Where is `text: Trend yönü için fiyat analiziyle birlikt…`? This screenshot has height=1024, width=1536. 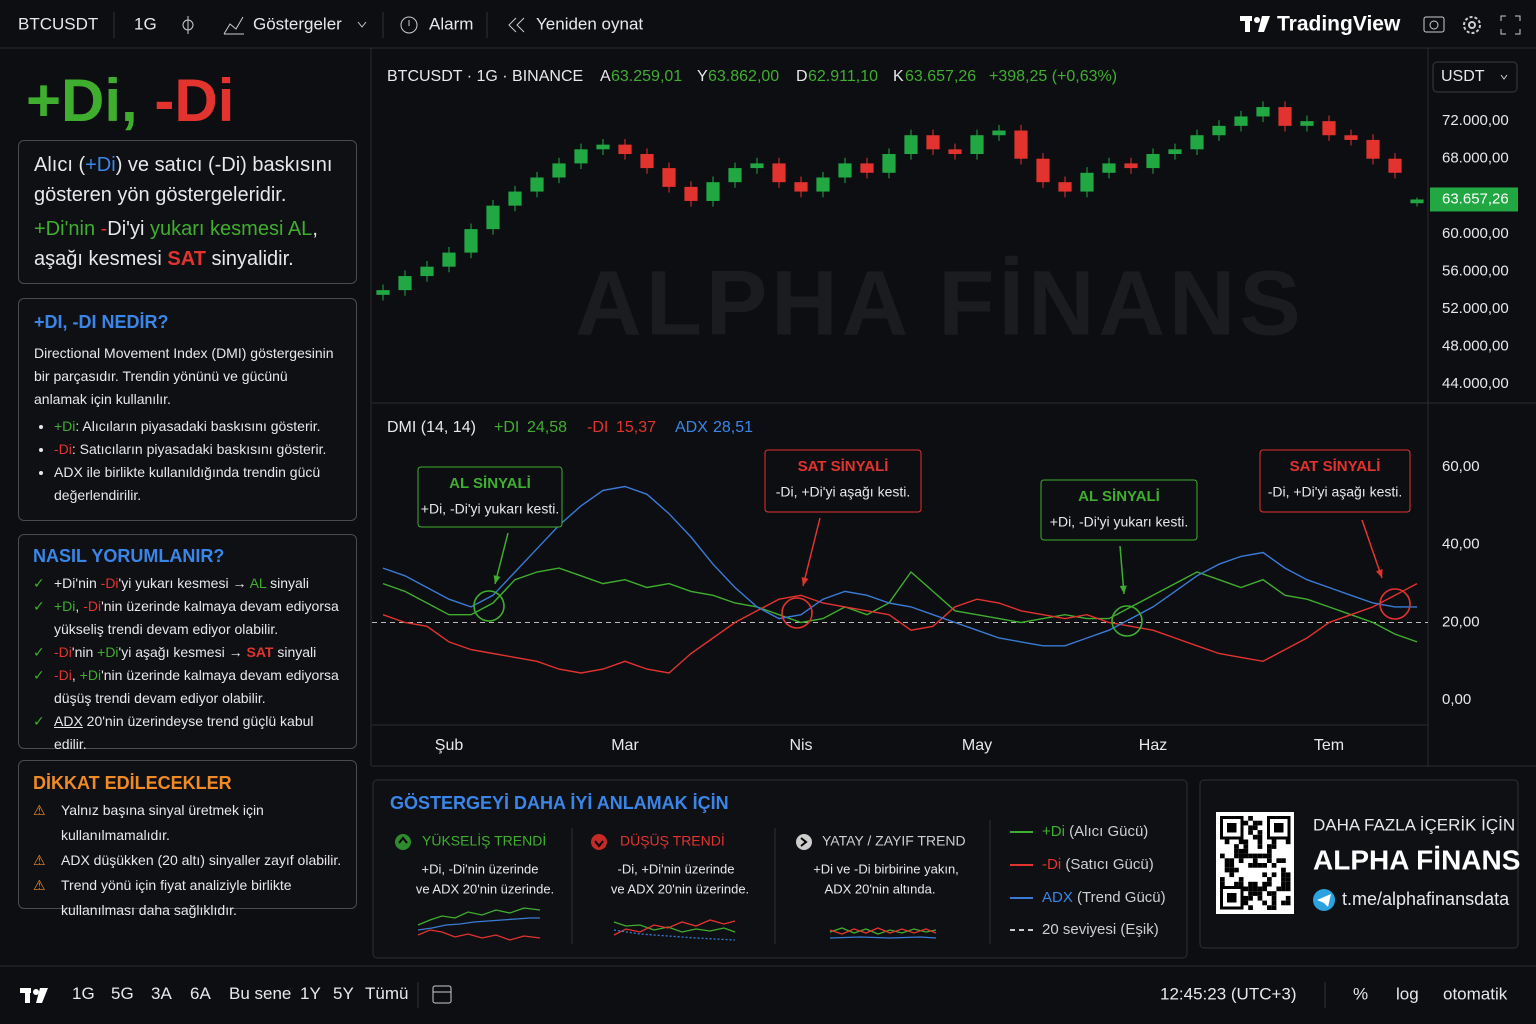 text: Trend yönü için fiyat analiziyle birlikt… is located at coordinates (176, 897).